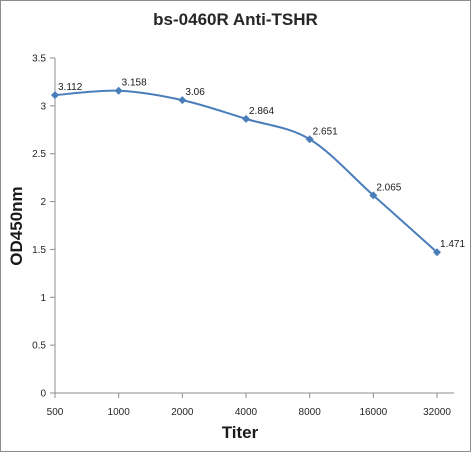 The image size is (471, 452). I want to click on x-tick-label: 1000, so click(119, 412).